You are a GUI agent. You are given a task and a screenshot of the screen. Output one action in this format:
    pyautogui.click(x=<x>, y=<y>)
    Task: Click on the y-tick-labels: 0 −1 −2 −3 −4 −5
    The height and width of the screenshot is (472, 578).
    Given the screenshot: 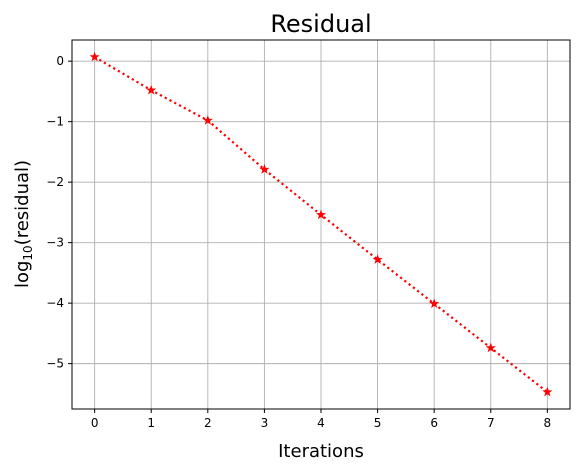 What is the action you would take?
    pyautogui.click(x=55, y=212)
    